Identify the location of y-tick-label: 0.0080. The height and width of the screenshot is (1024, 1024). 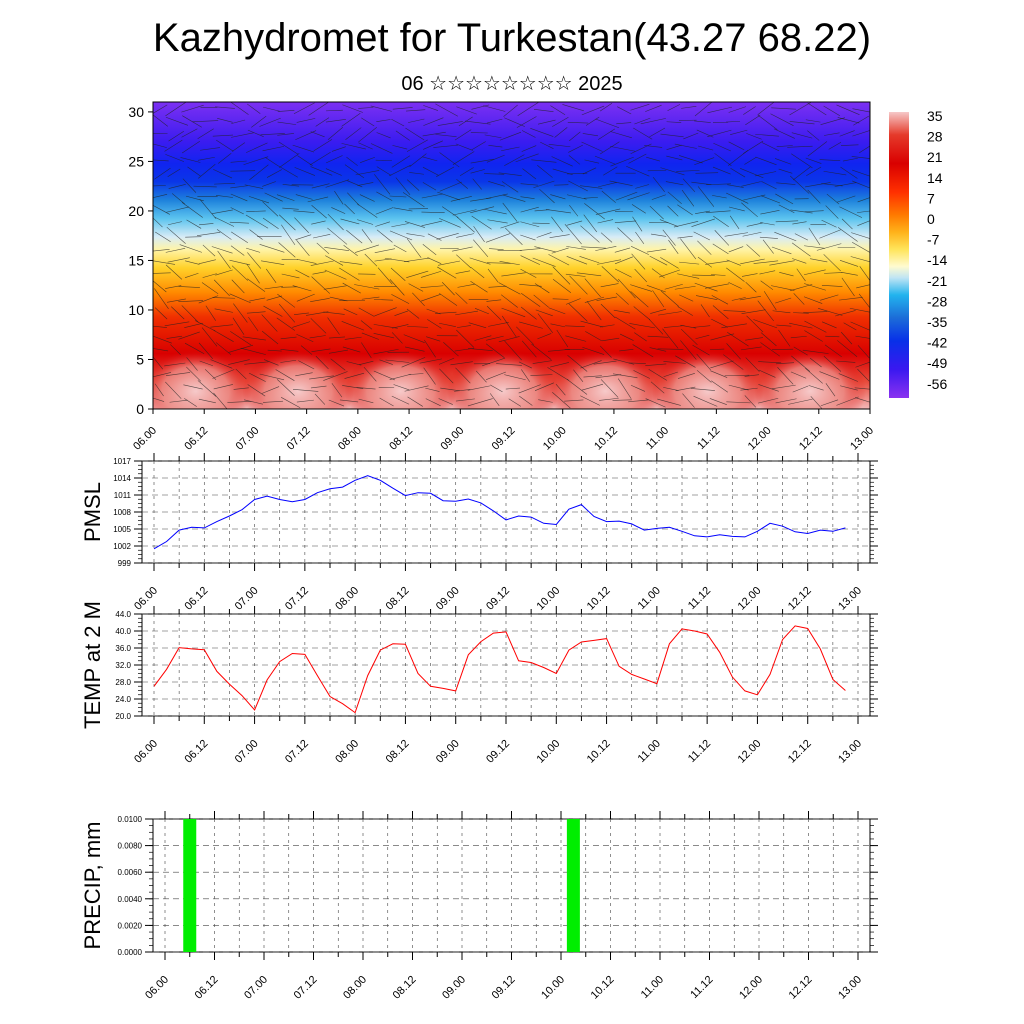
(130, 846).